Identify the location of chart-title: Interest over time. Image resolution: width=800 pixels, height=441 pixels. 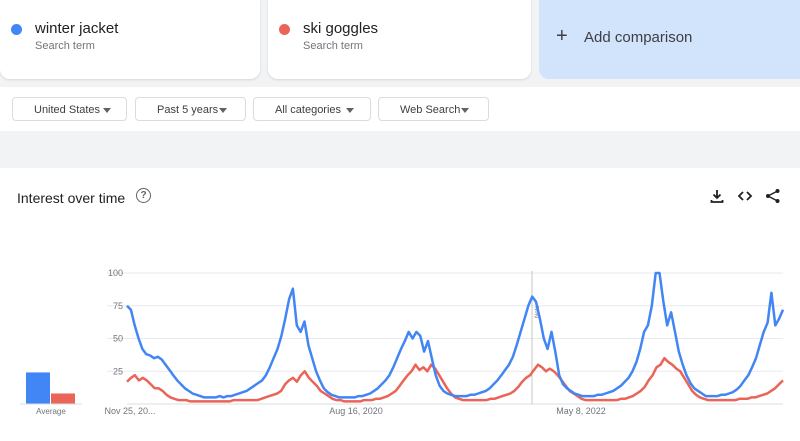
(71, 198).